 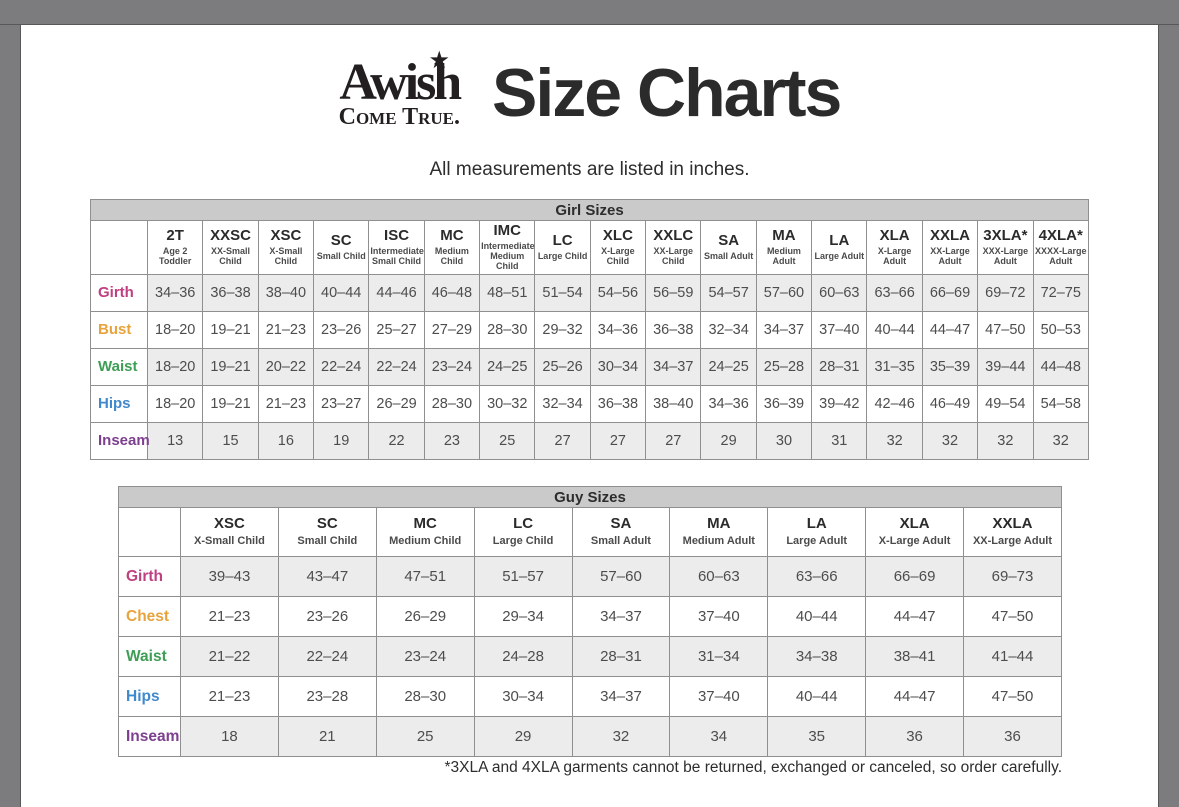 I want to click on size-description: X-Small Child, so click(x=229, y=540).